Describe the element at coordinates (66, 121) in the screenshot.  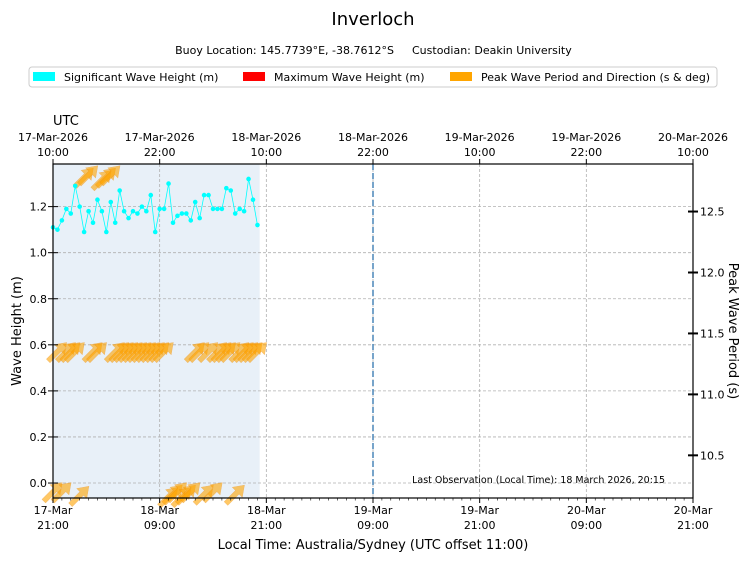
I see `utc-axis-label: UTC` at that location.